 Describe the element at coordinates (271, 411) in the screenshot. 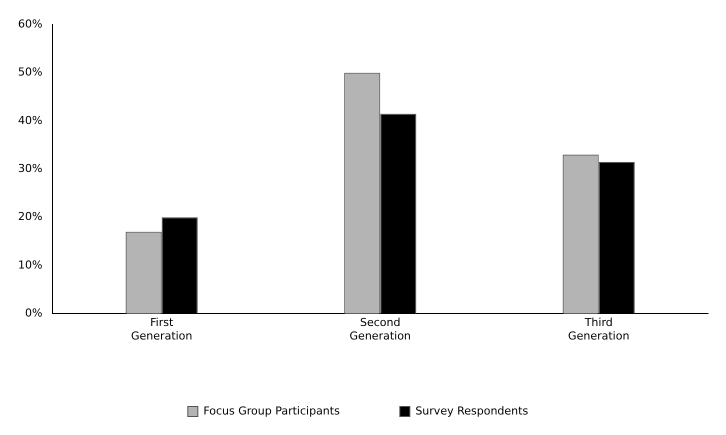

I see `legend-label: Focus Group Participants` at that location.